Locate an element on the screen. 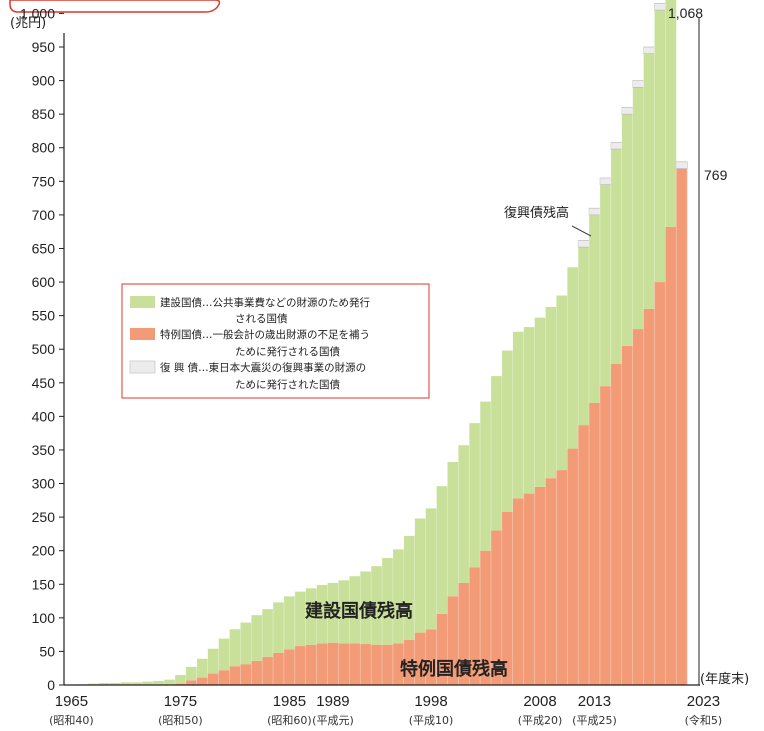 Image resolution: width=764 pixels, height=731 pixels. y-tick-label: 100 is located at coordinates (44, 618).